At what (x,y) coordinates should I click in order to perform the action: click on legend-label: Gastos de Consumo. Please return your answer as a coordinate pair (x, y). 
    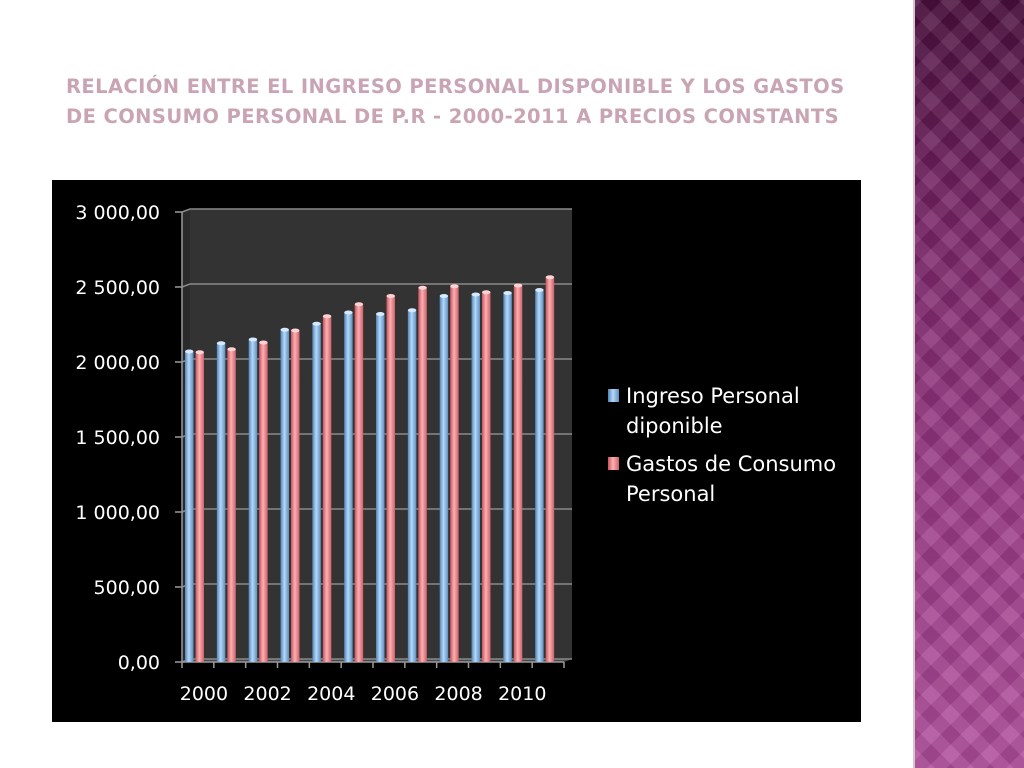
    Looking at the image, I should click on (731, 464).